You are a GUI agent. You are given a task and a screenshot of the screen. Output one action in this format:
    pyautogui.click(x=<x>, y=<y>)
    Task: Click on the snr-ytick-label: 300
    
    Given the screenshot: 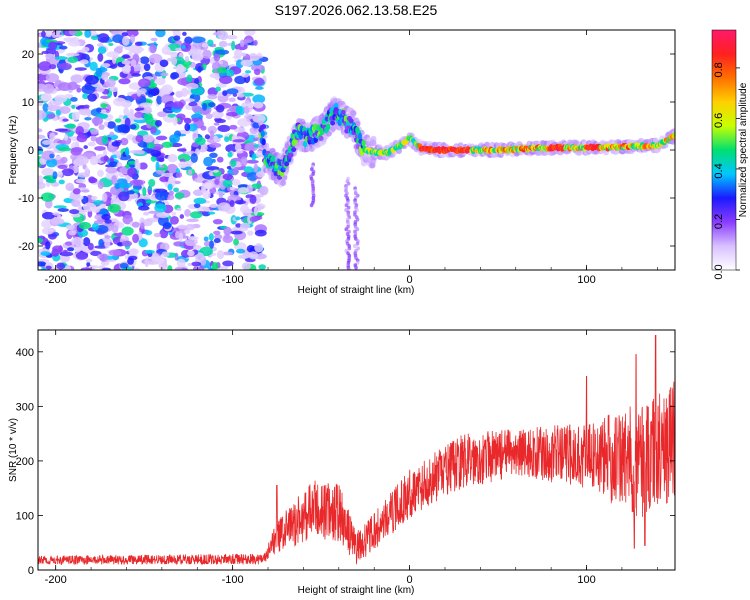 What is the action you would take?
    pyautogui.click(x=25, y=407)
    